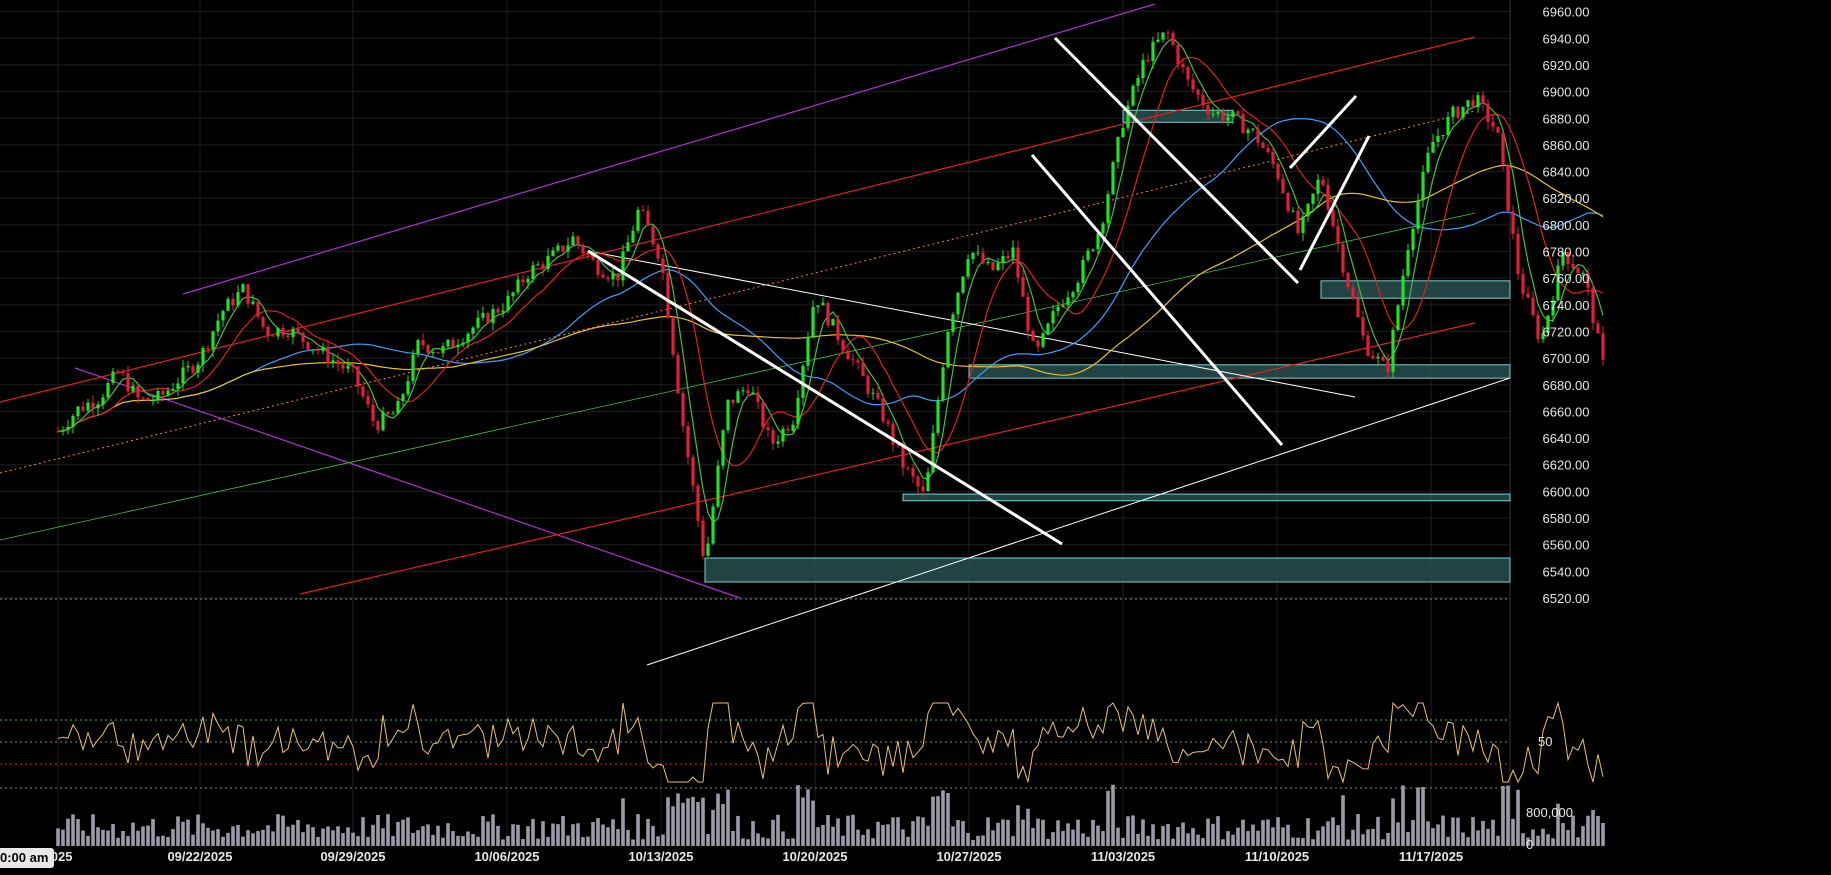 This screenshot has width=1831, height=875. I want to click on date-tick-label: 10/06/2025, so click(506, 856).